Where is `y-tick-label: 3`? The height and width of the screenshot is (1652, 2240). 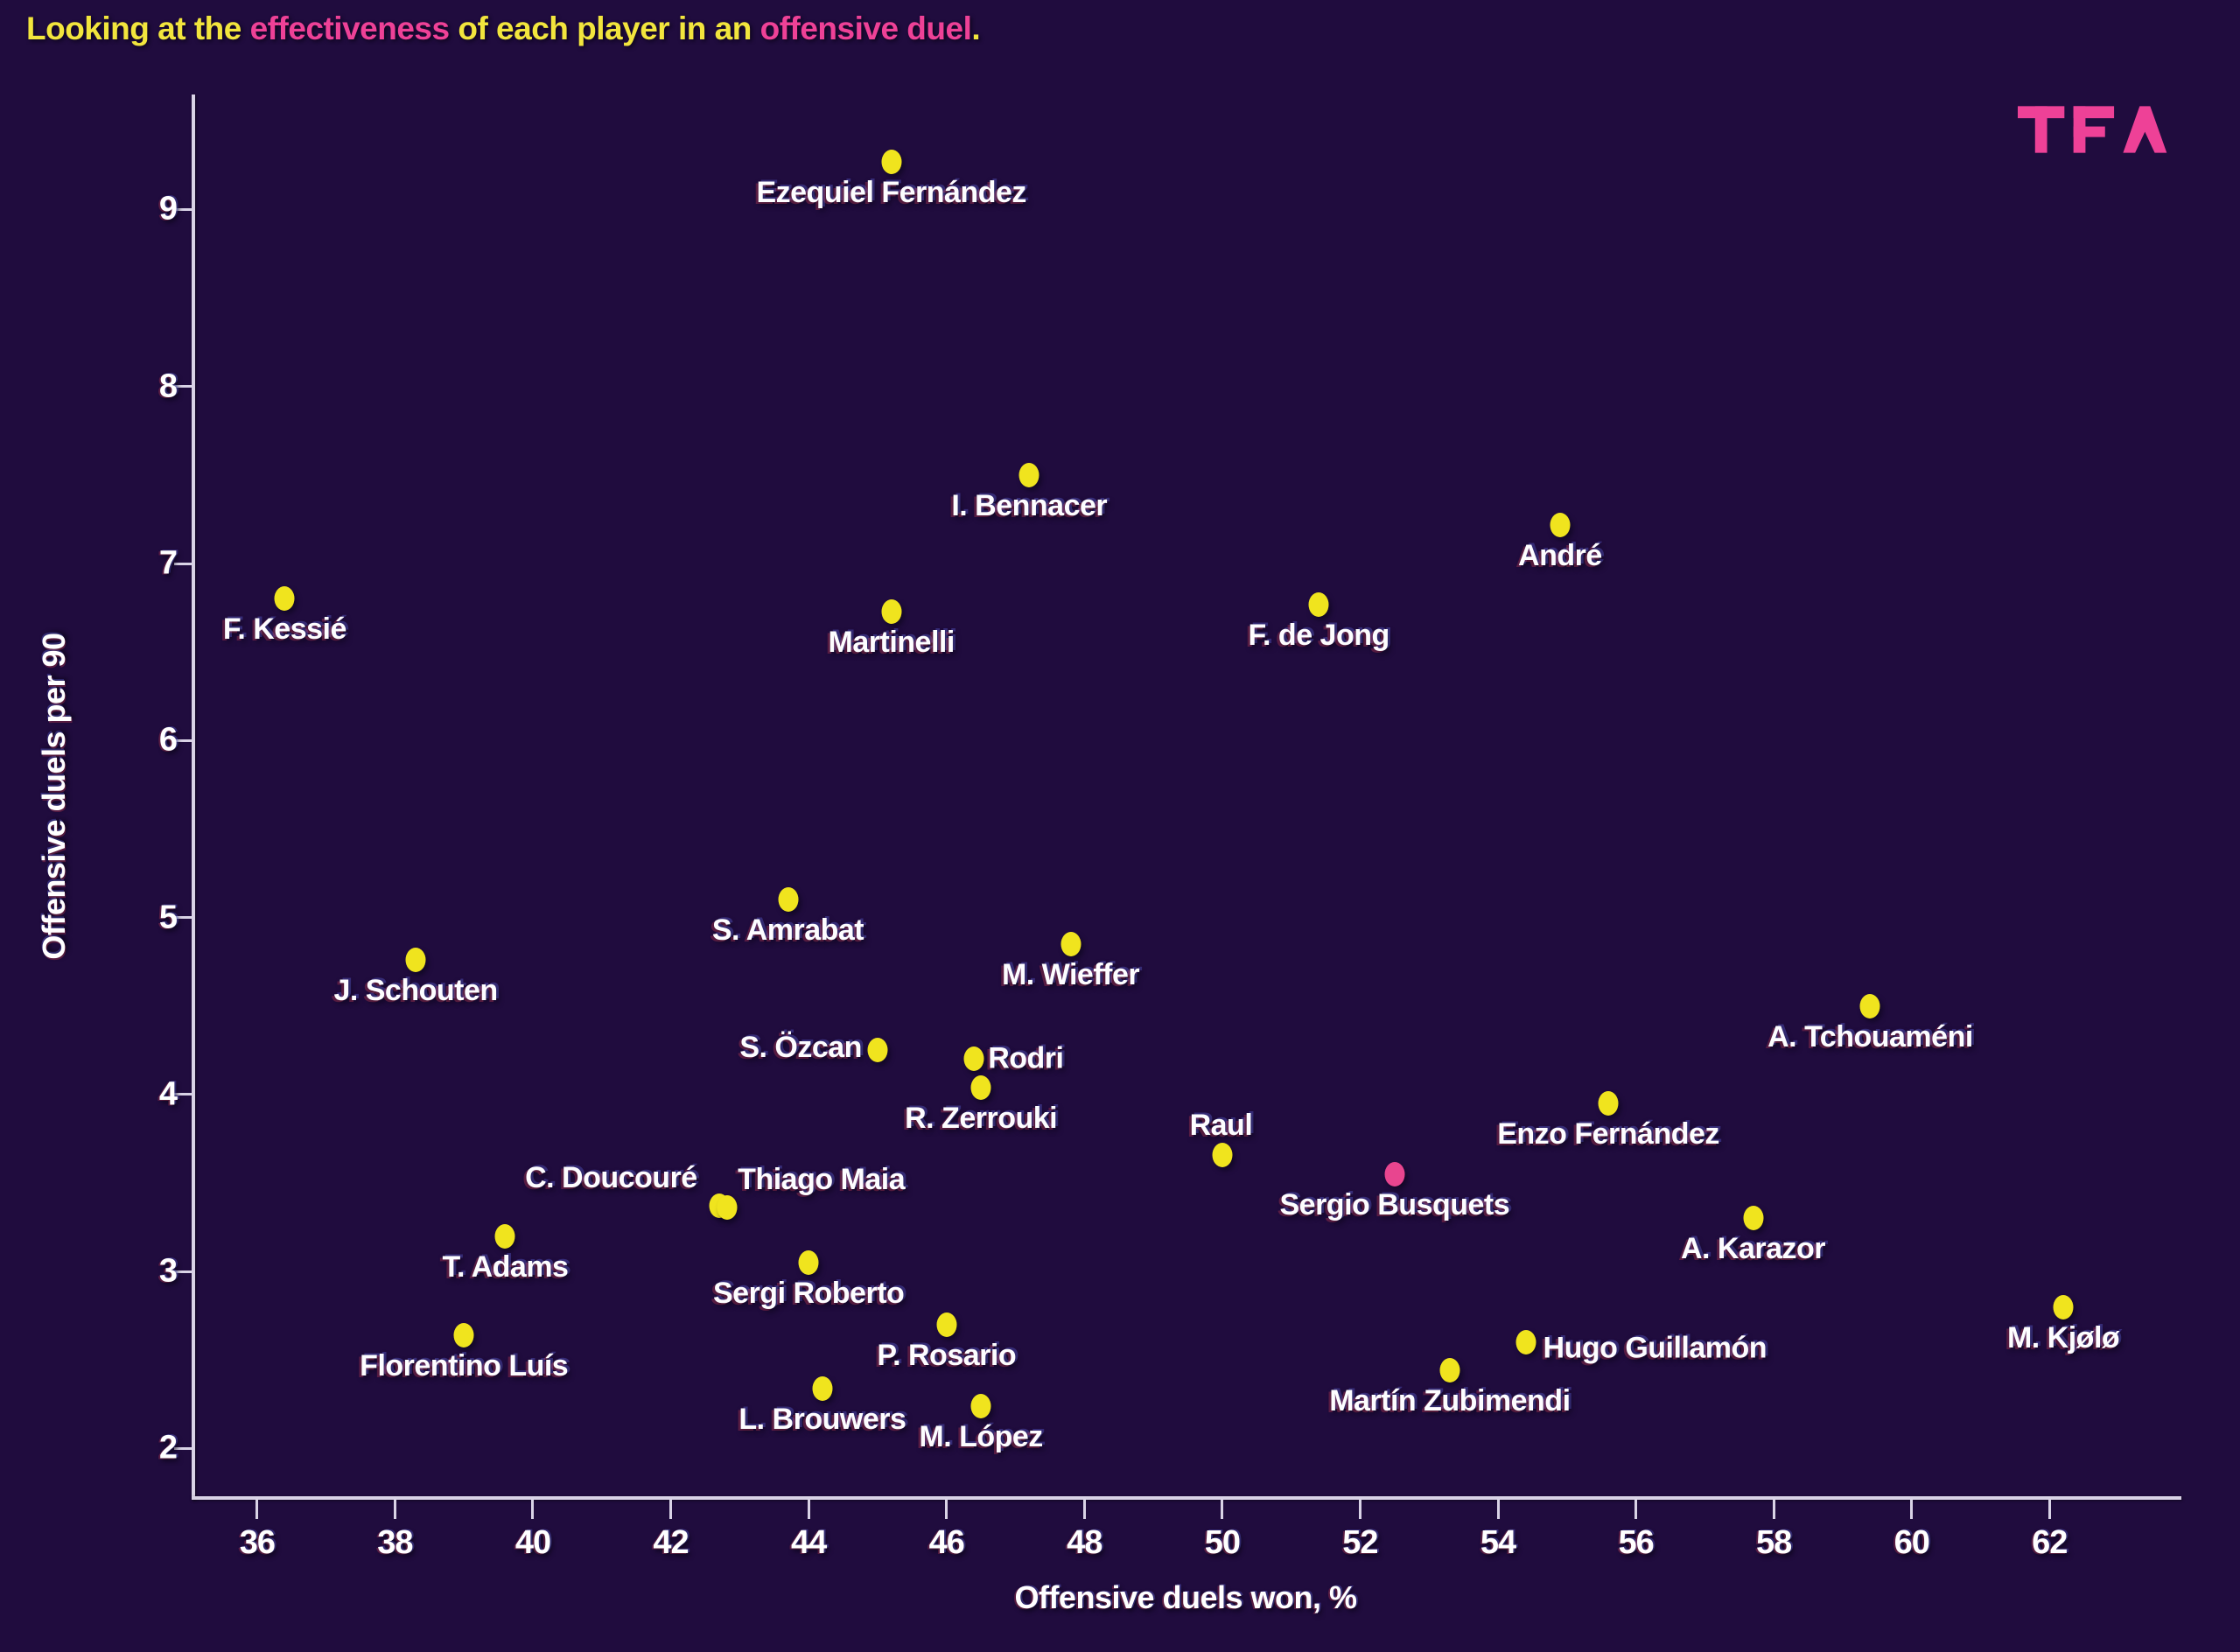 y-tick-label: 3 is located at coordinates (168, 1271).